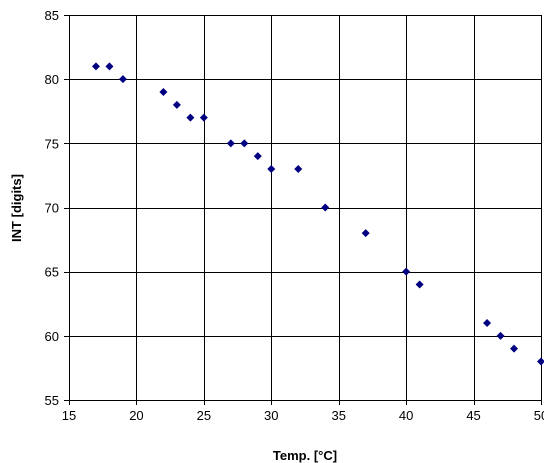 This screenshot has width=544, height=463. What do you see at coordinates (539, 415) in the screenshot?
I see `x-tick-label: 50` at bounding box center [539, 415].